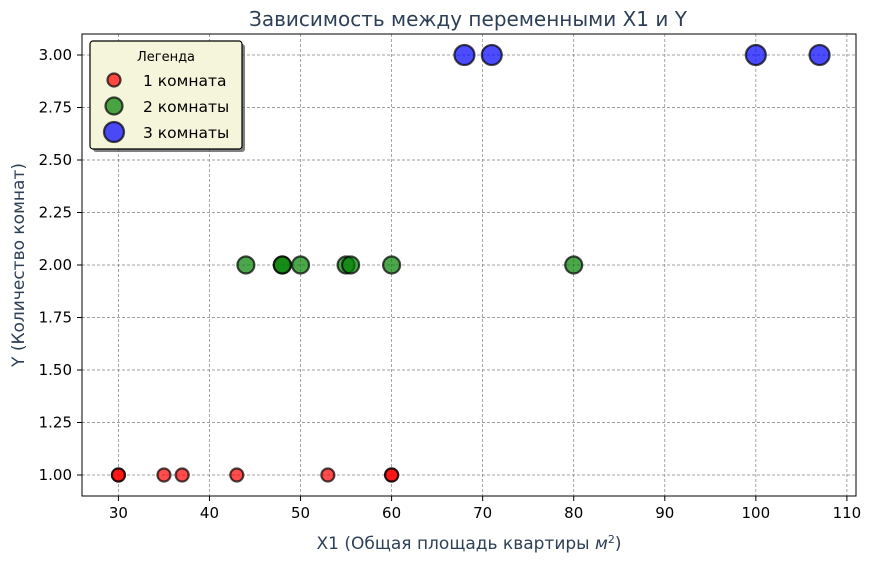 Image resolution: width=874 pixels, height=565 pixels. I want to click on y-tick-label: 1.25, so click(55, 423).